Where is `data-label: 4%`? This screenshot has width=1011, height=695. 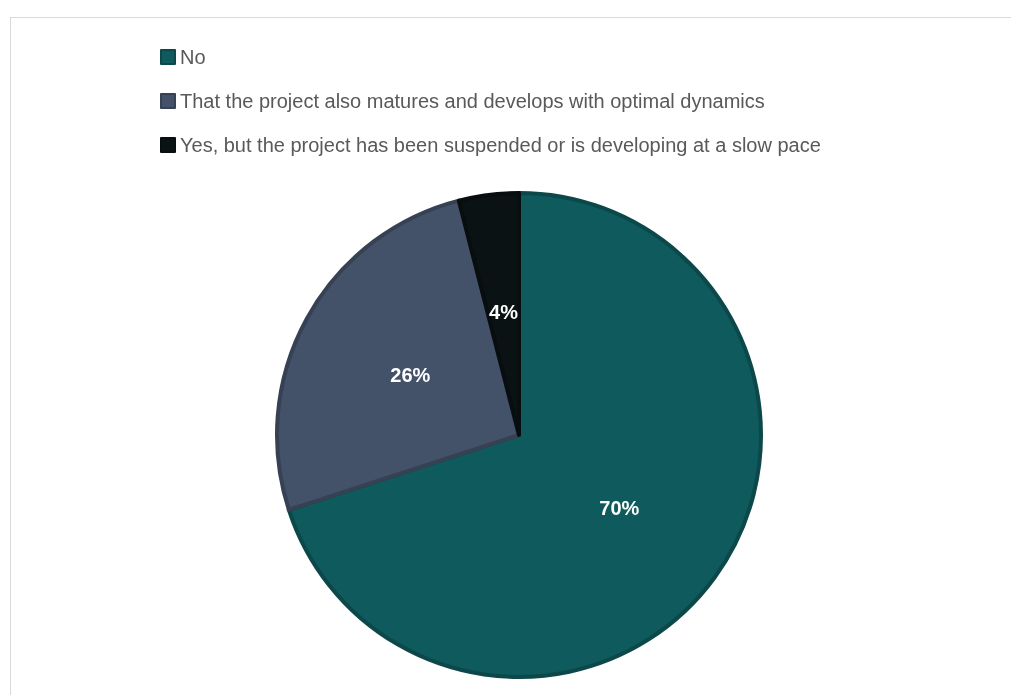 data-label: 4% is located at coordinates (504, 311).